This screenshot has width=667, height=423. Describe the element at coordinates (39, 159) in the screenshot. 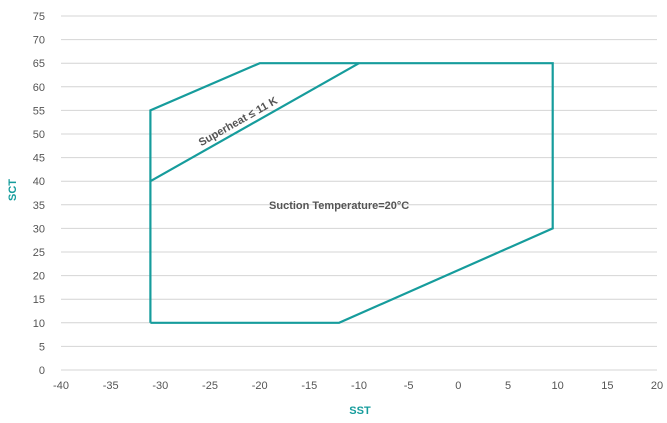

I see `y-tick-label: 45` at that location.